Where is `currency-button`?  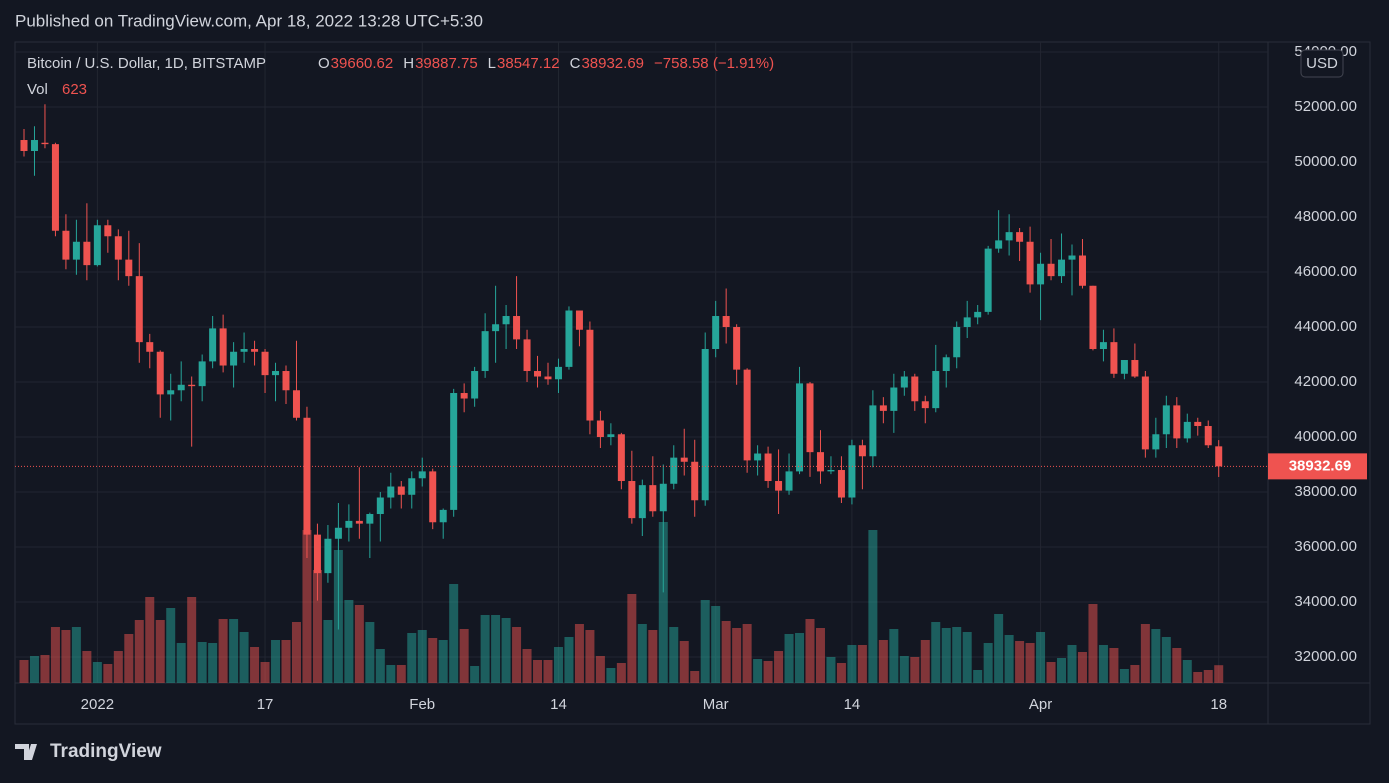
currency-button is located at coordinates (1322, 63).